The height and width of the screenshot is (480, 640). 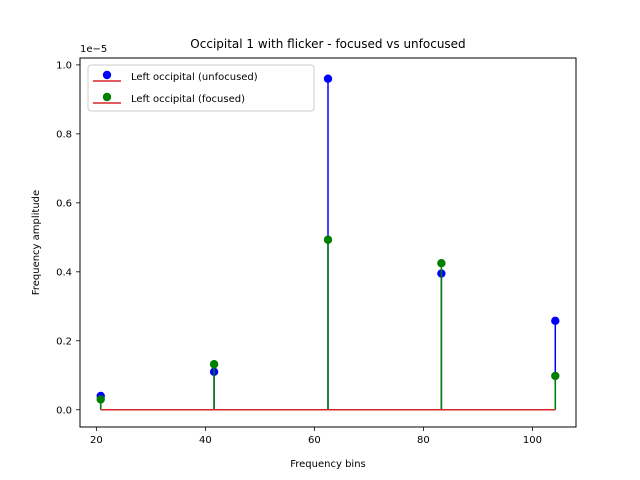 What do you see at coordinates (423, 440) in the screenshot?
I see `x-tick-label: 80` at bounding box center [423, 440].